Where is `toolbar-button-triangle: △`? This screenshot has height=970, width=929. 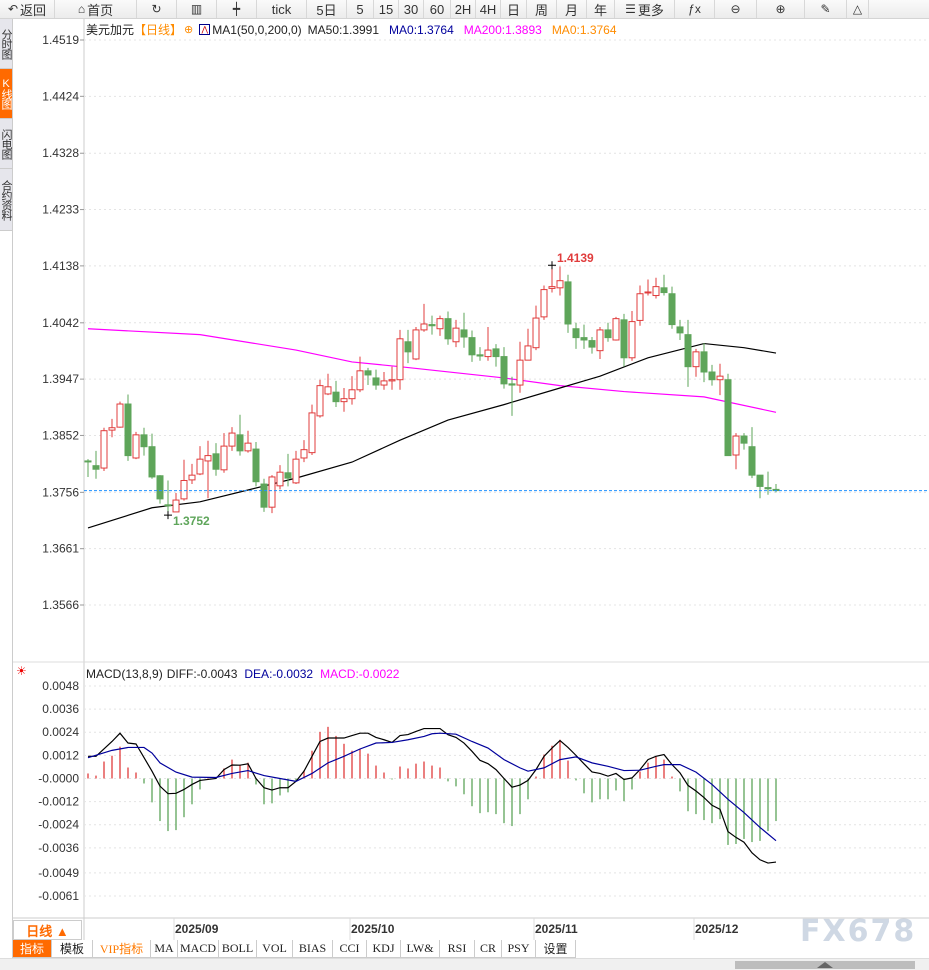 toolbar-button-triangle: △ is located at coordinates (858, 9).